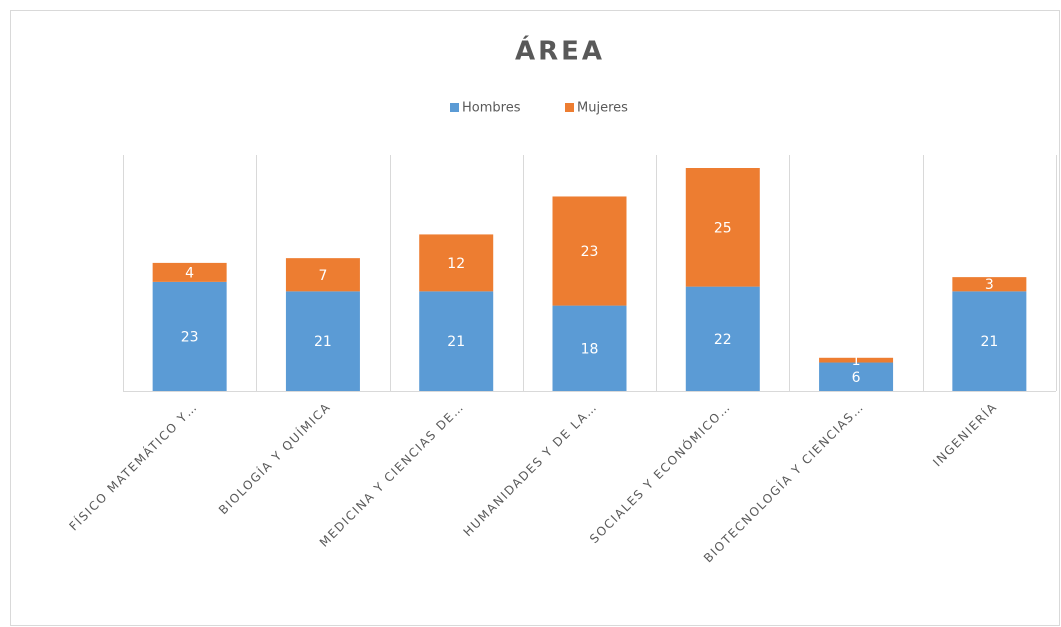  Describe the element at coordinates (602, 108) in the screenshot. I see `legend-label: Mujeres` at that location.